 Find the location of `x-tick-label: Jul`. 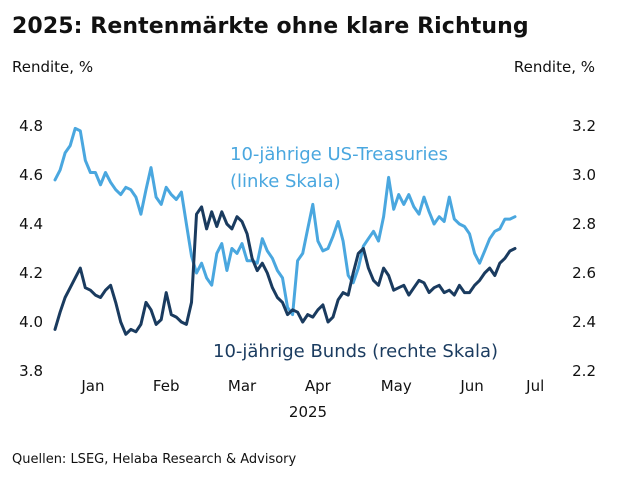

x-tick-label: Jul is located at coordinates (534, 386).